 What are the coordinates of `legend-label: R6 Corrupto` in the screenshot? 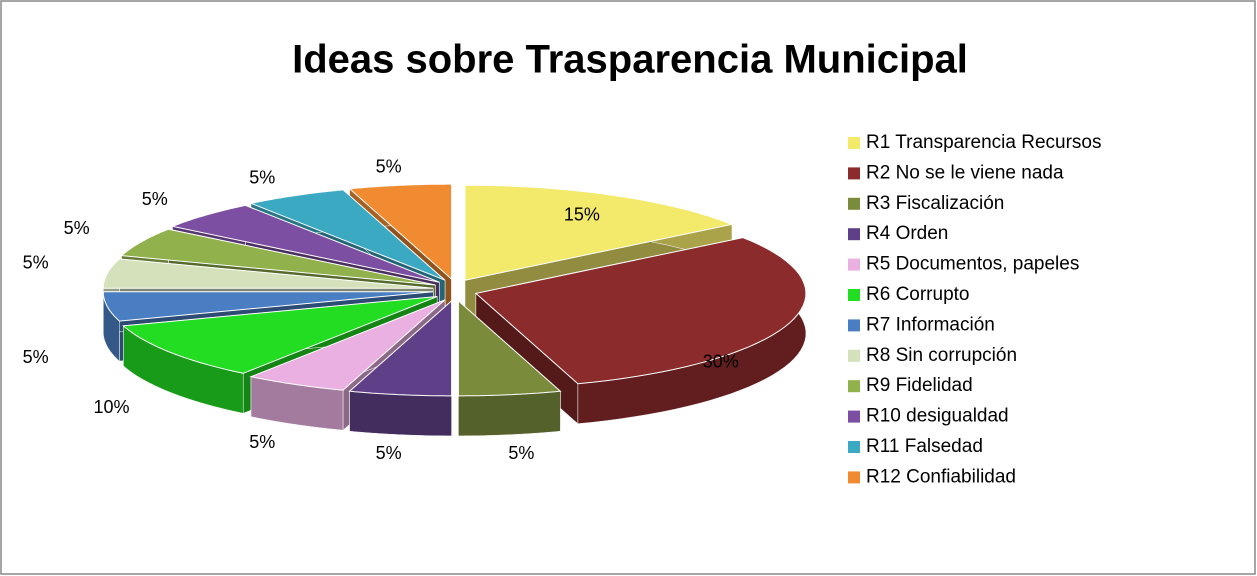 It's located at (918, 294).